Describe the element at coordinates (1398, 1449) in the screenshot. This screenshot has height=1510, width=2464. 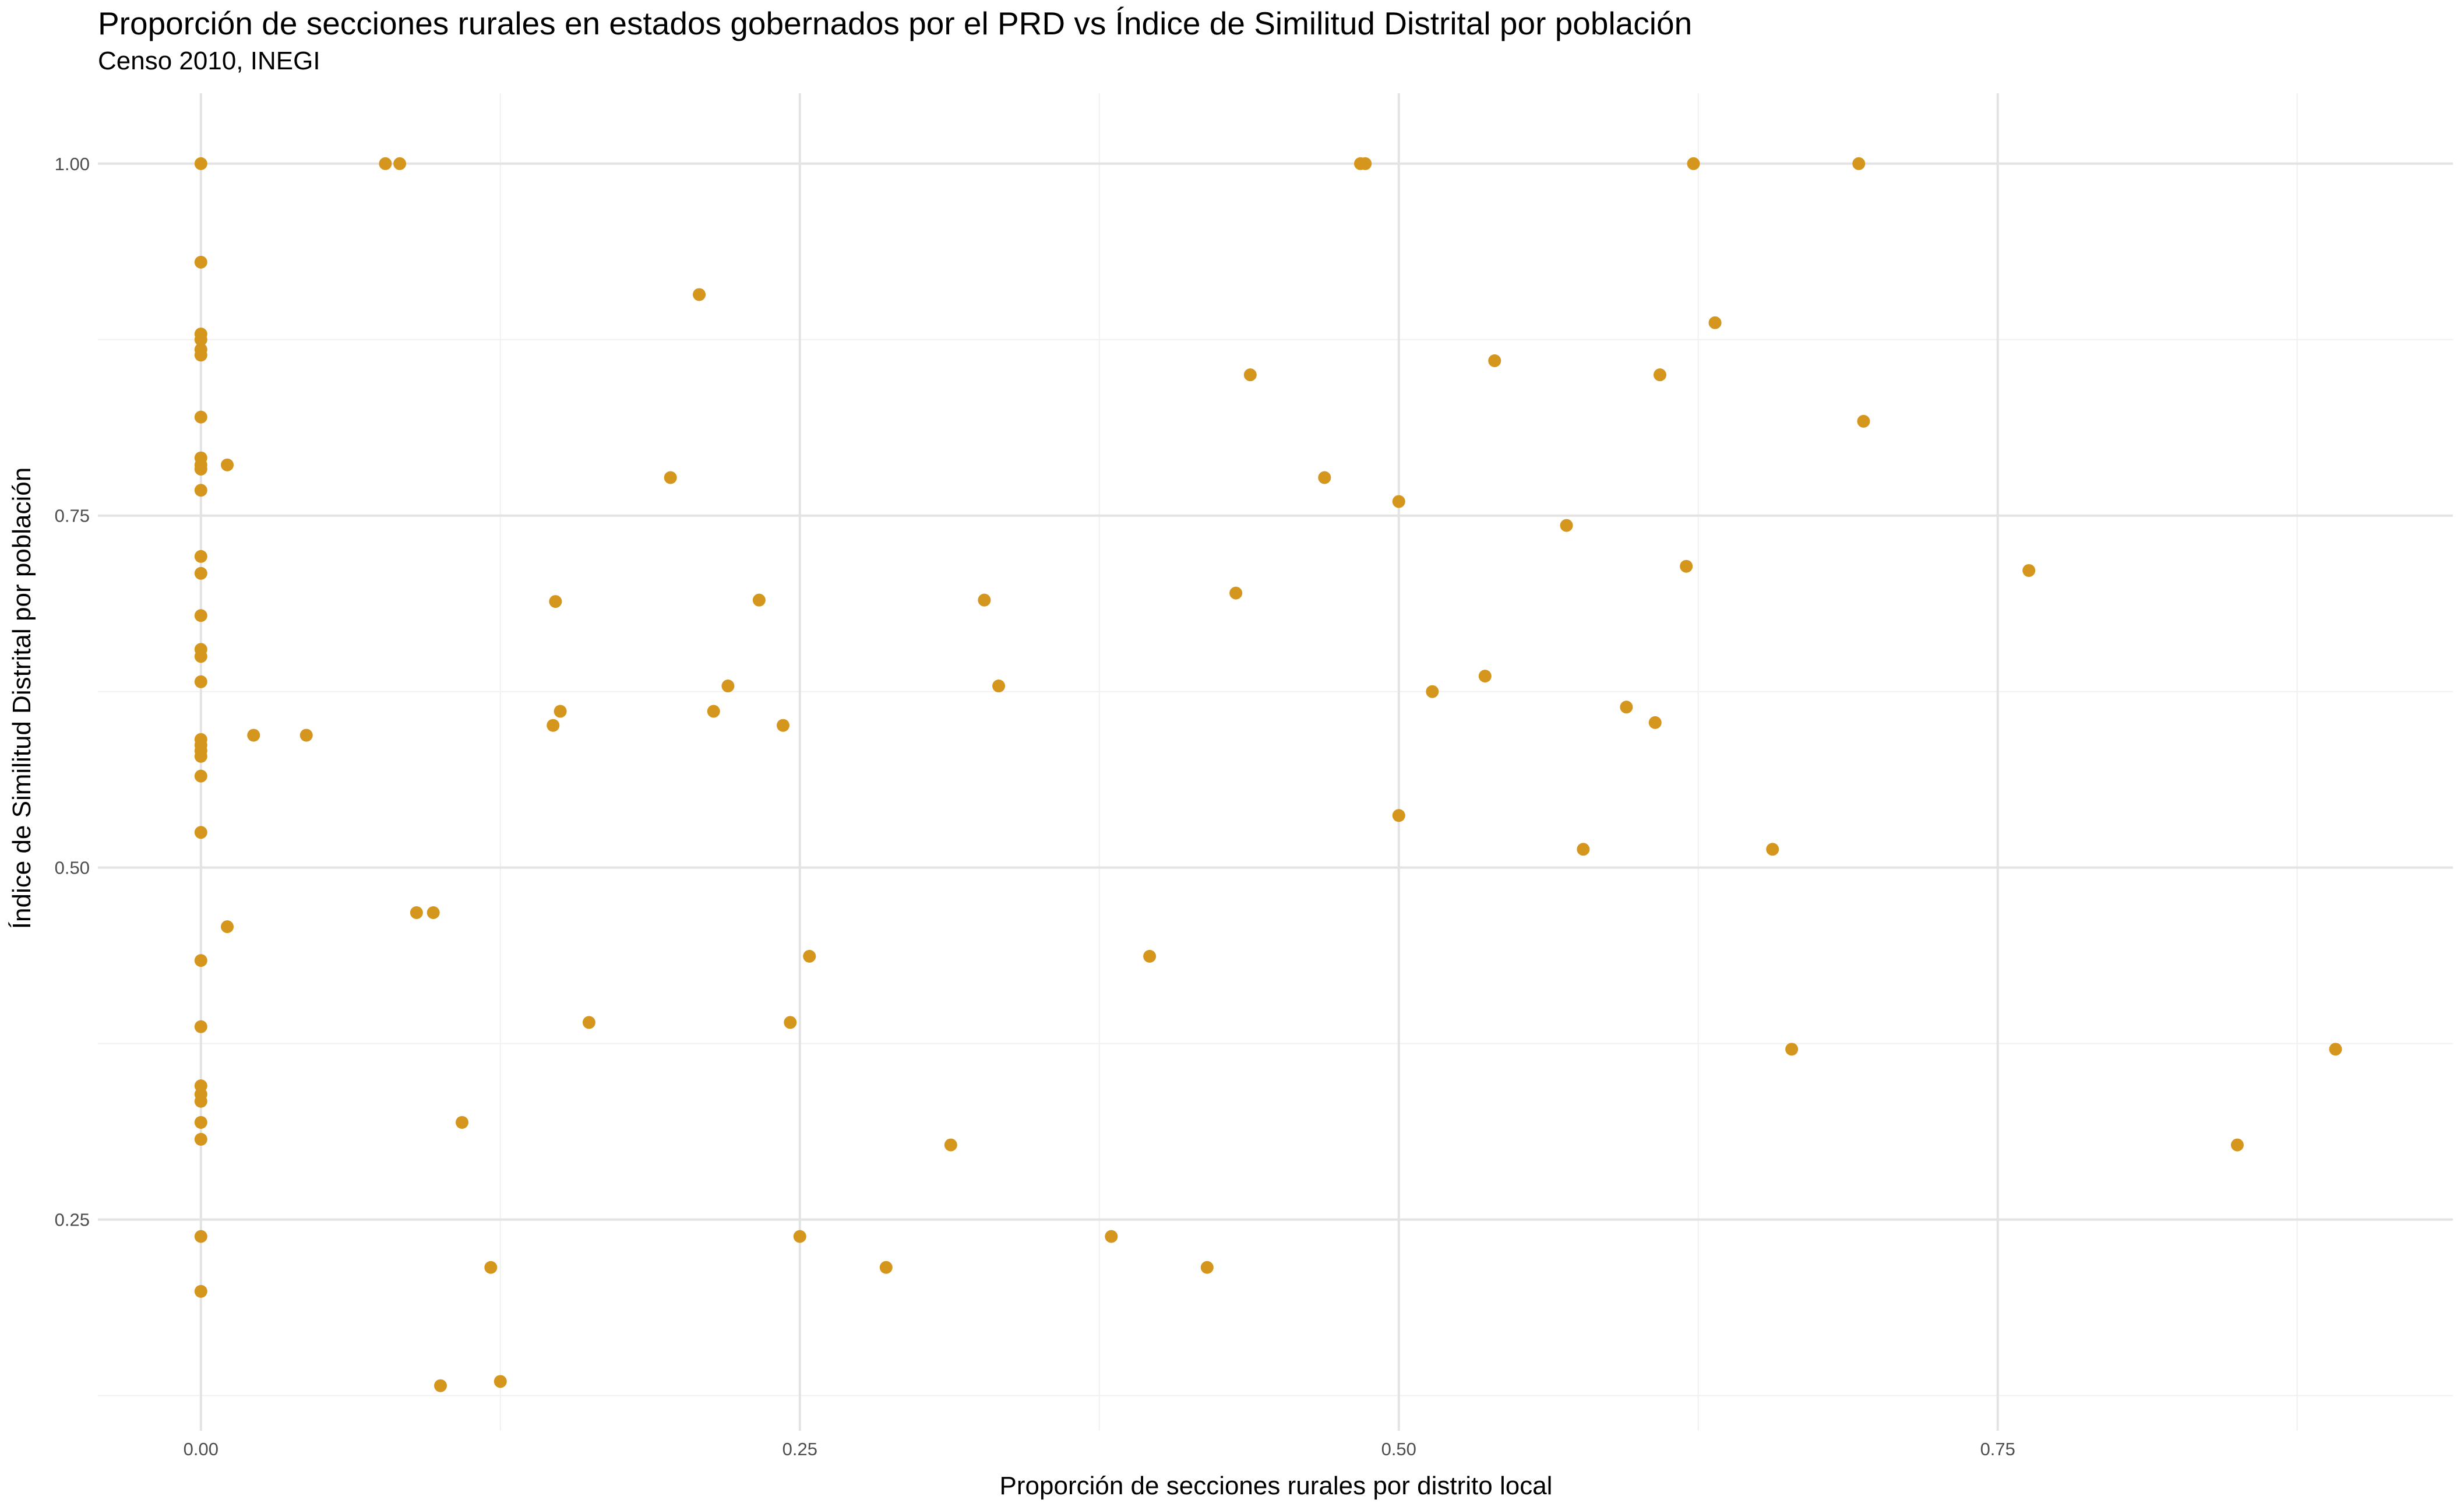
I see `x-tick-label: 0.50` at that location.